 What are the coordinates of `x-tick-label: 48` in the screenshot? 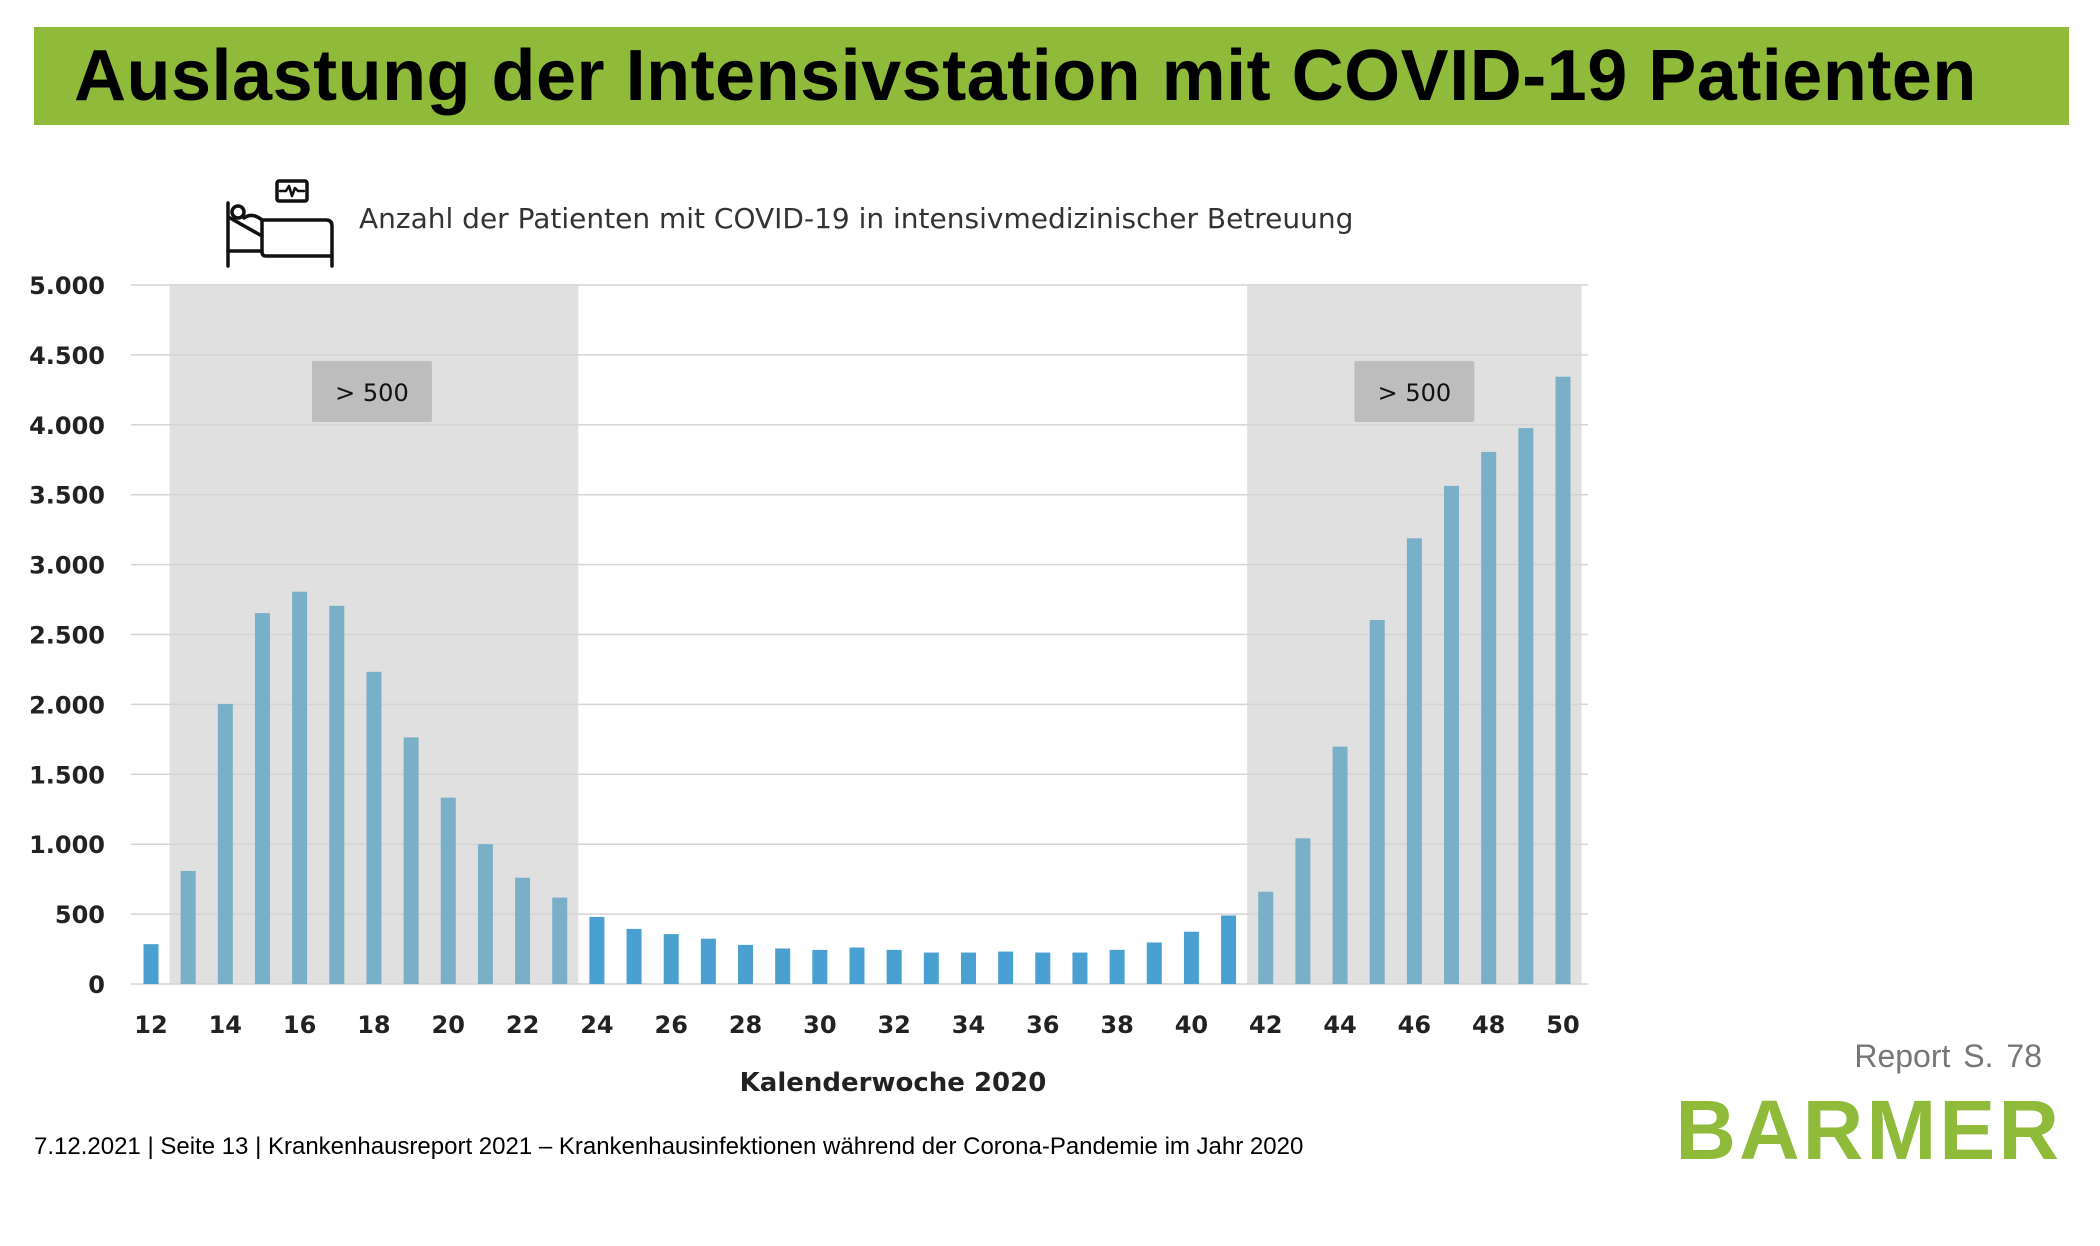 It's located at (1488, 1025).